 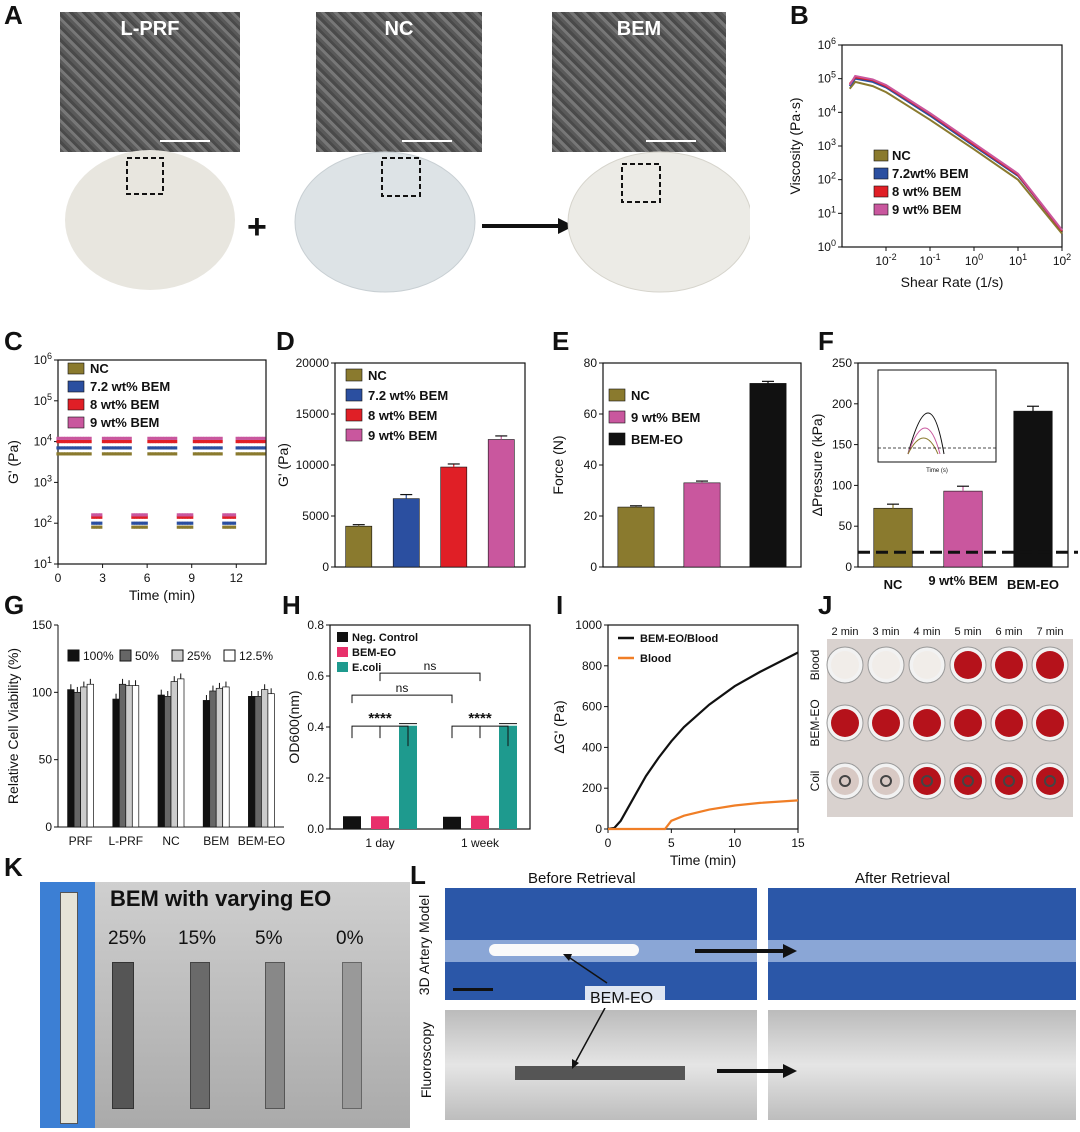 I want to click on y-tick-label: 20000, so click(x=313, y=363).